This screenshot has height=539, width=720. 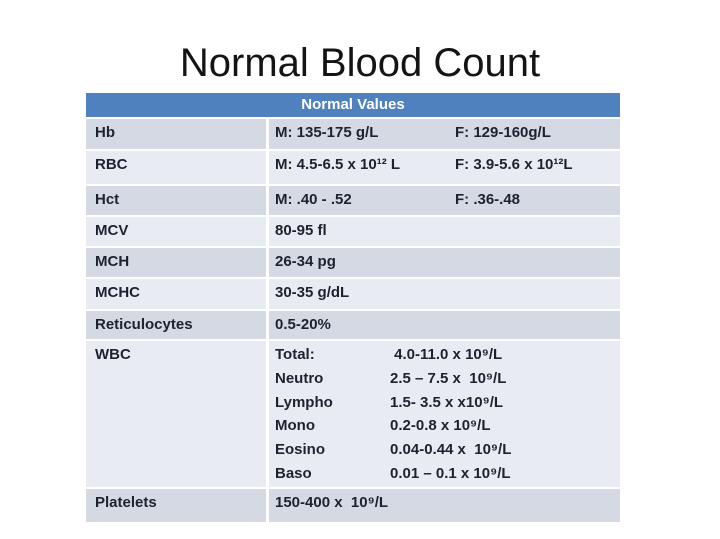 I want to click on table-row-platelets: Platelets 150-400 x 10⁹/L, so click(x=353, y=504).